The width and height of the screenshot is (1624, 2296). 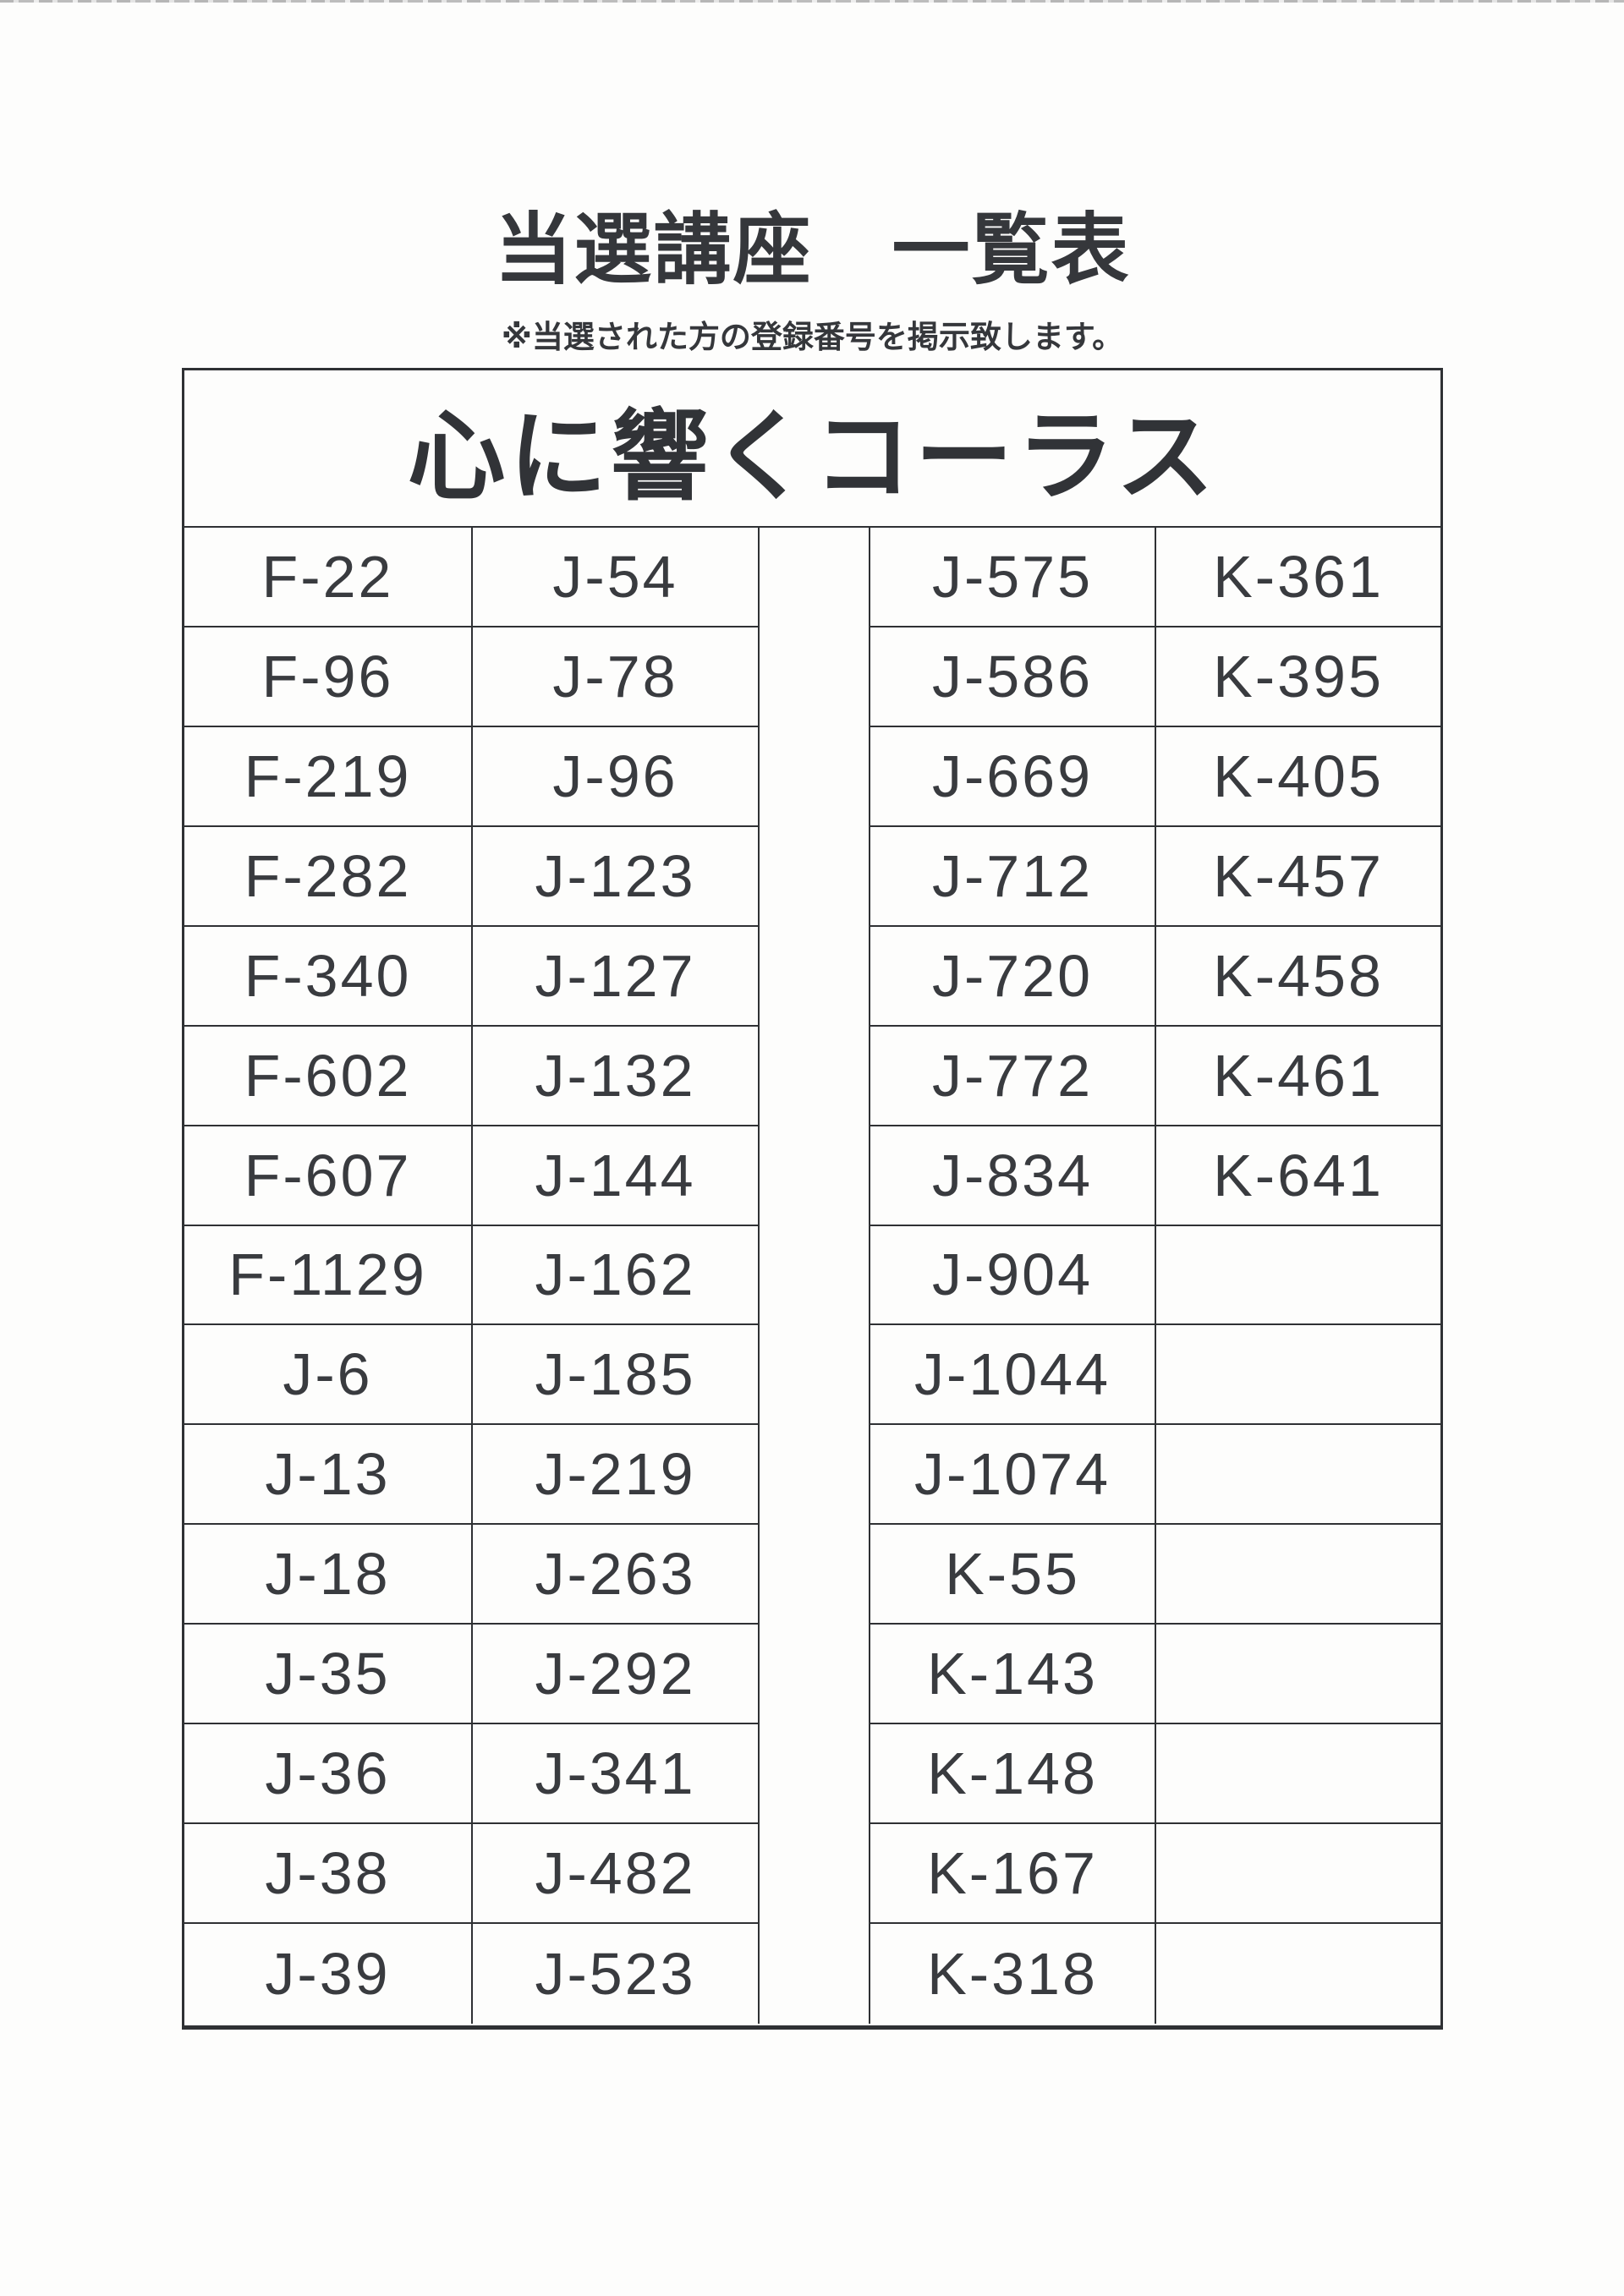 What do you see at coordinates (616, 1376) in the screenshot?
I see `table-cell: J-185` at bounding box center [616, 1376].